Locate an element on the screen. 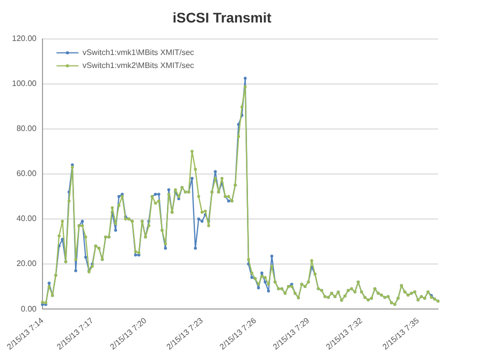  y-tick-label: 100.00 is located at coordinates (25, 83).